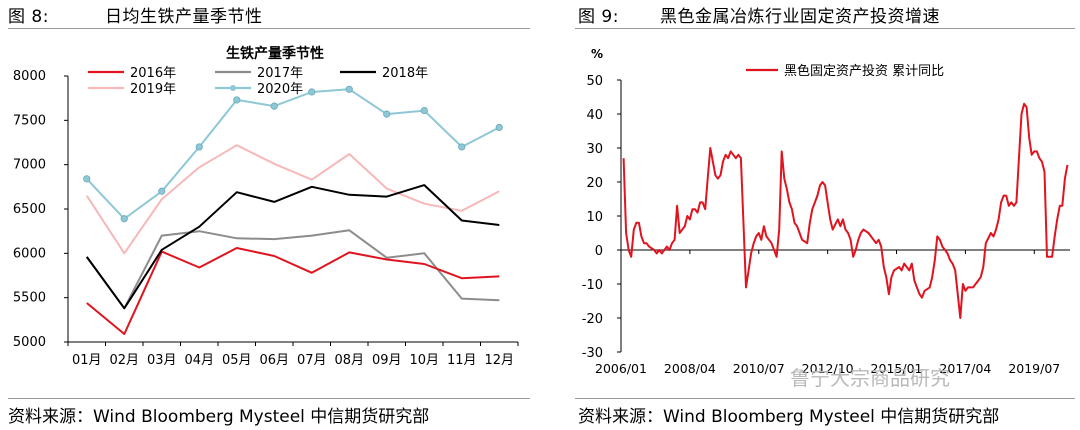 Image resolution: width=1080 pixels, height=430 pixels. What do you see at coordinates (759, 368) in the screenshot?
I see `x-tick-label: 2010/07` at bounding box center [759, 368].